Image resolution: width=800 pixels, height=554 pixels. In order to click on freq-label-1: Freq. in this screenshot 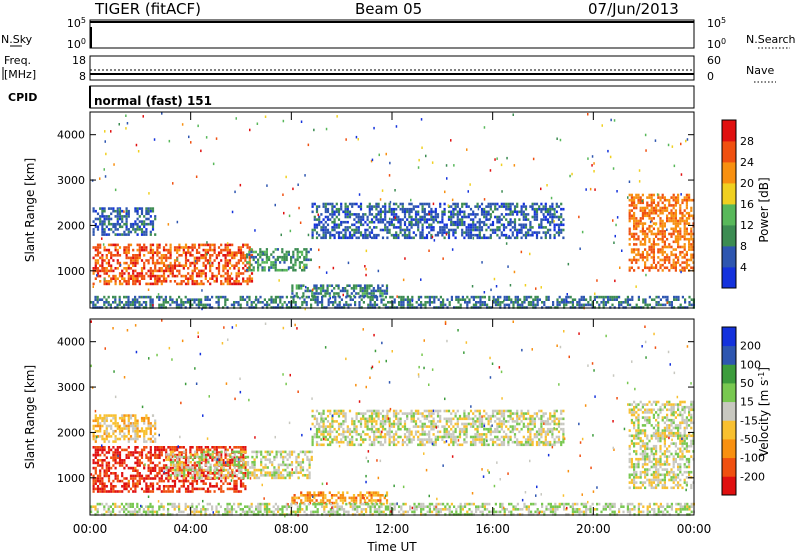, I will do `click(17, 60)`.